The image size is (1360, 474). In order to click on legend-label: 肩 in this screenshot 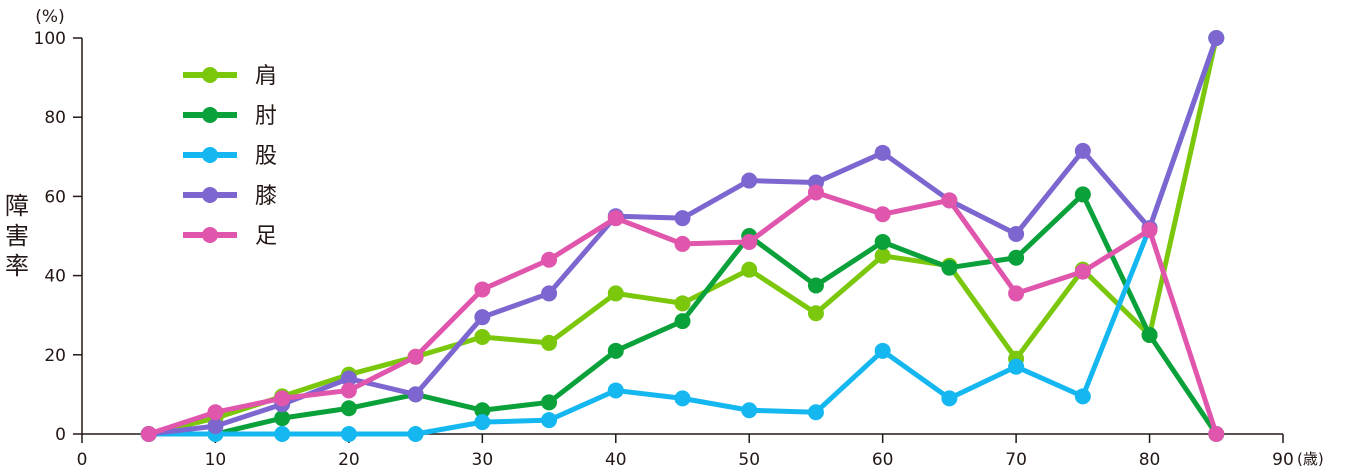, I will do `click(266, 76)`.